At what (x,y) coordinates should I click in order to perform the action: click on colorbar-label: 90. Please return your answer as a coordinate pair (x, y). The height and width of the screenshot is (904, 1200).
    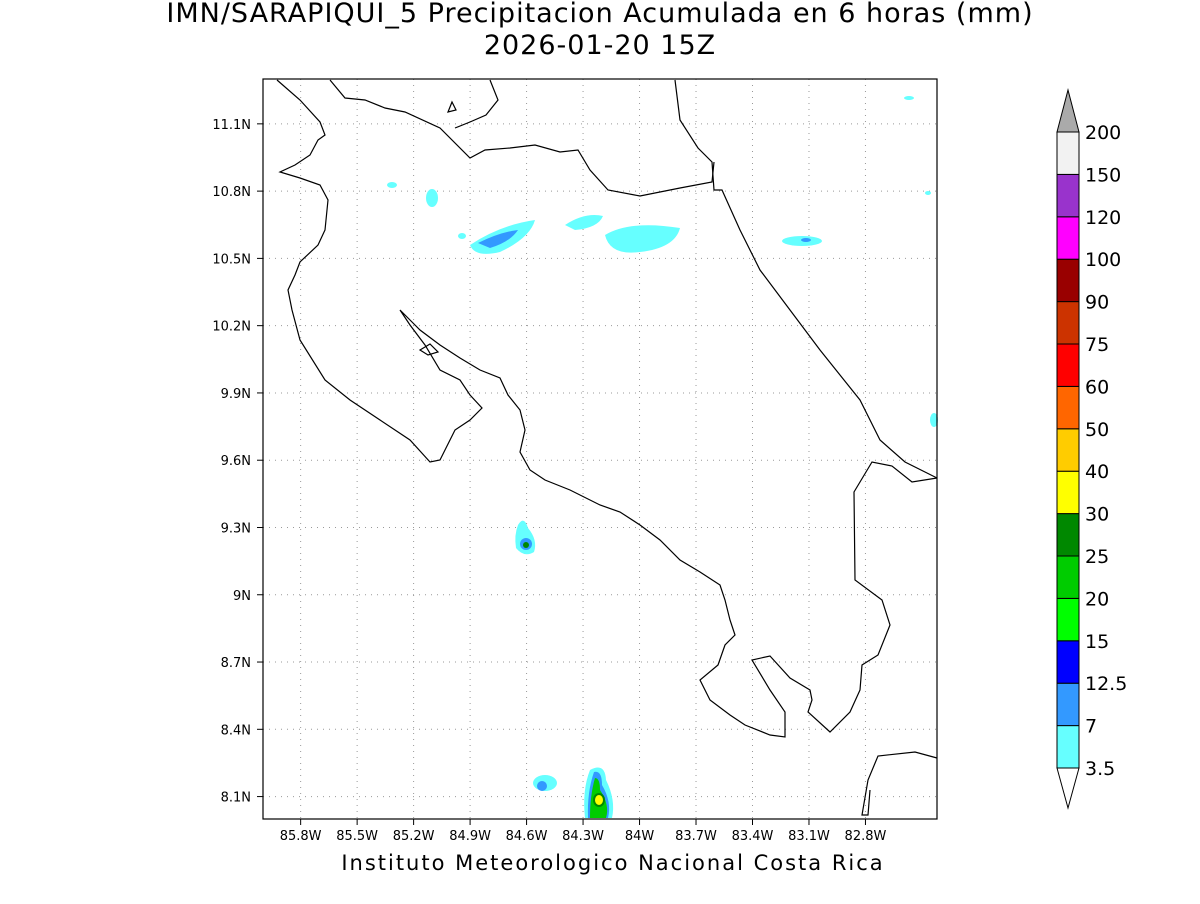
    Looking at the image, I should click on (1097, 303).